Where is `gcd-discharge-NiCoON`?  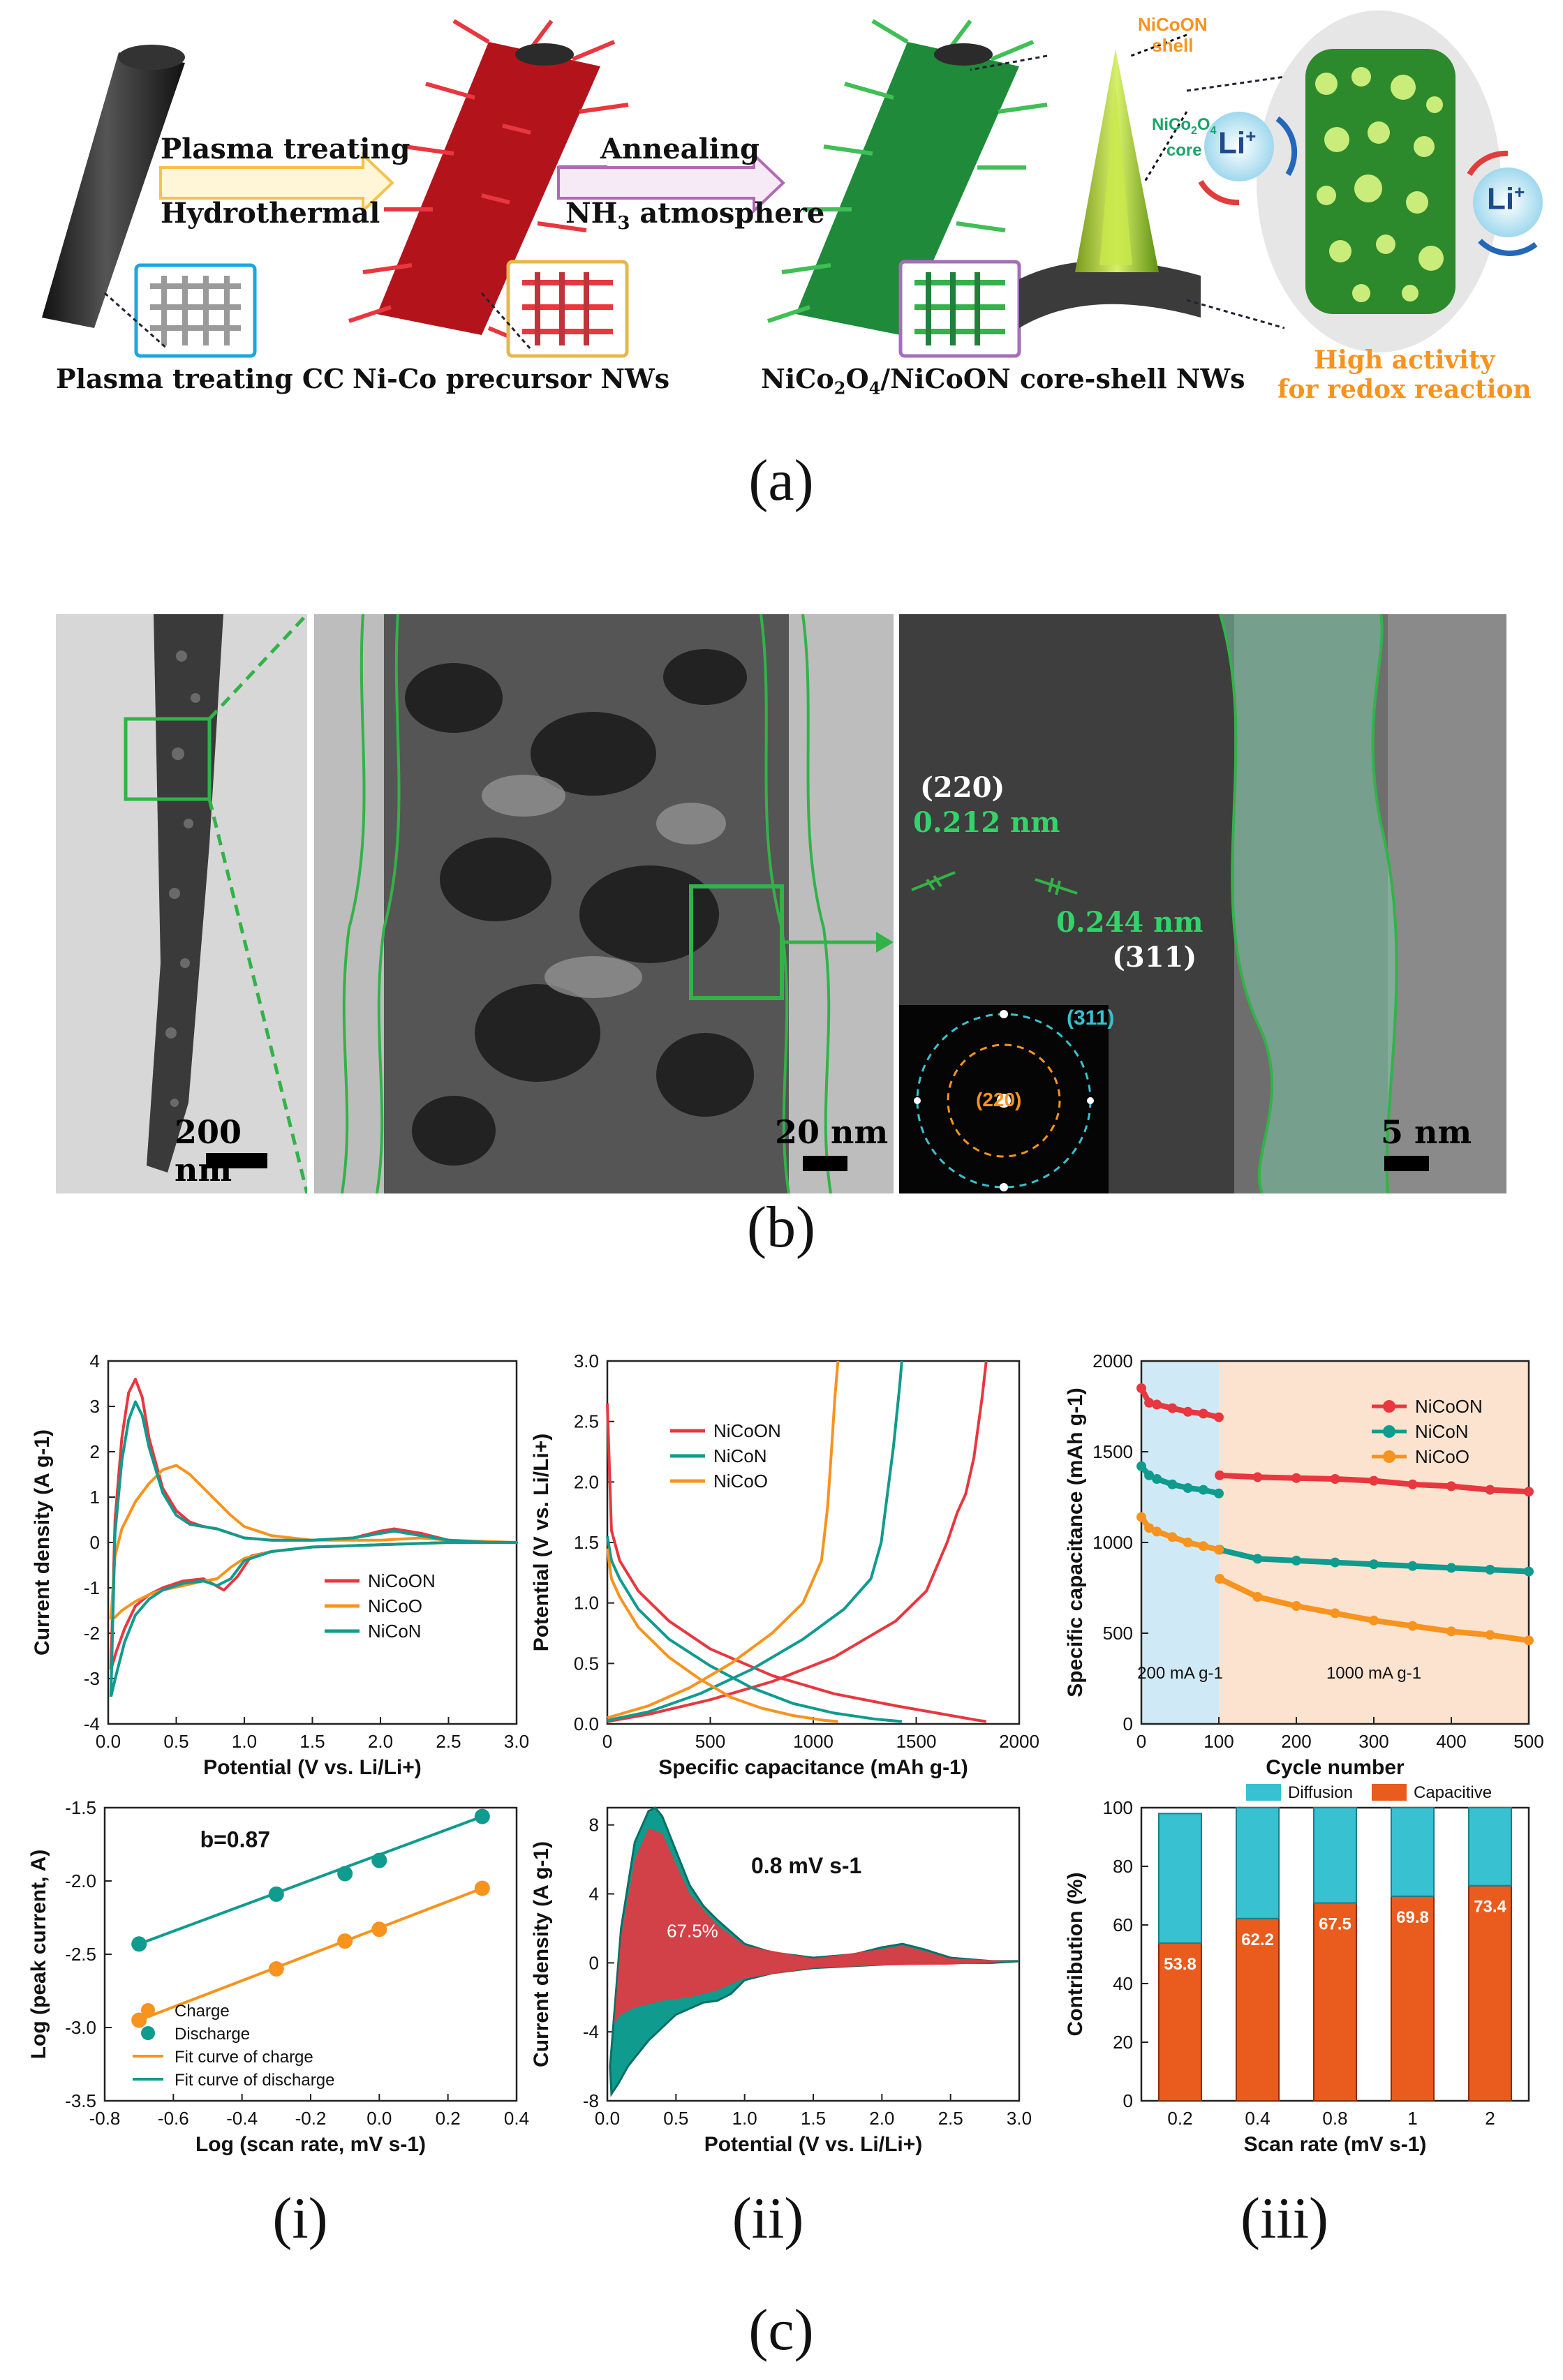
gcd-discharge-NiCoON is located at coordinates (796, 1563).